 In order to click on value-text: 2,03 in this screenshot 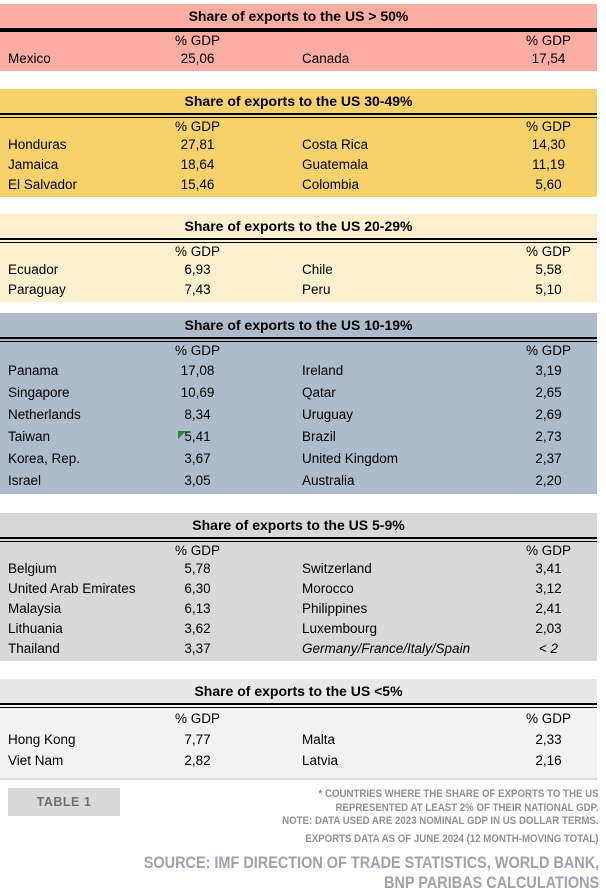, I will do `click(548, 628)`.